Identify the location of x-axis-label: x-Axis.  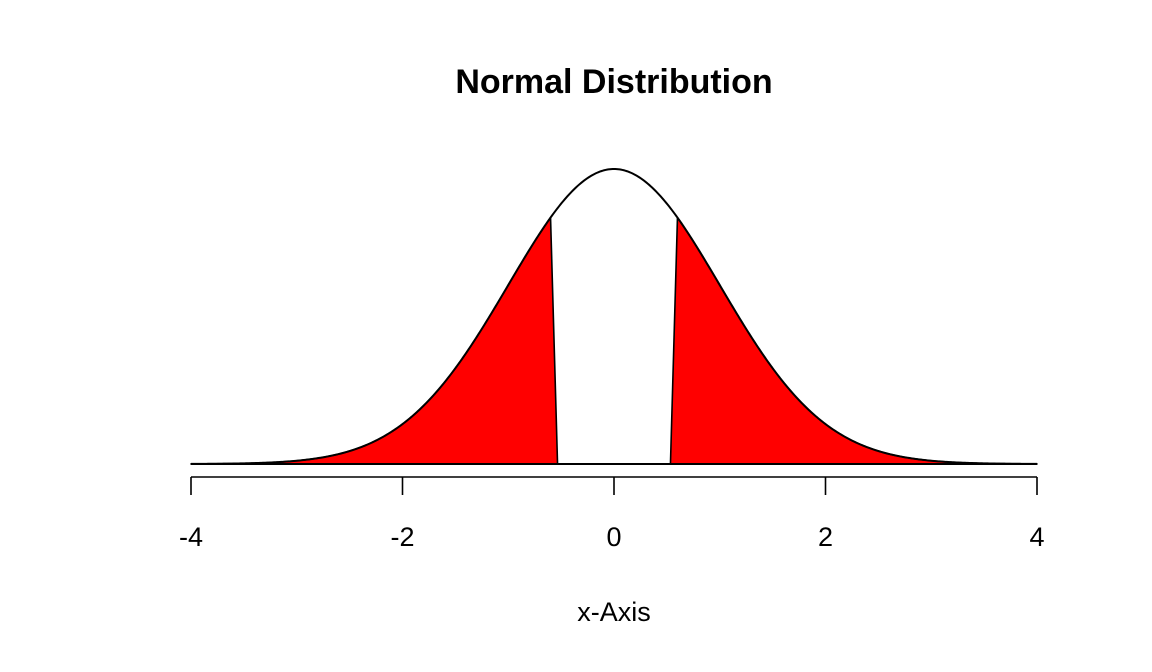
(614, 612).